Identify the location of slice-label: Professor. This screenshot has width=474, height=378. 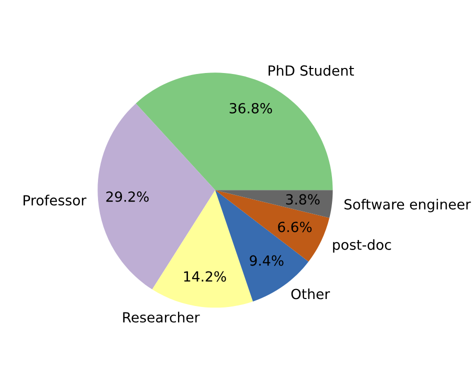
(55, 200).